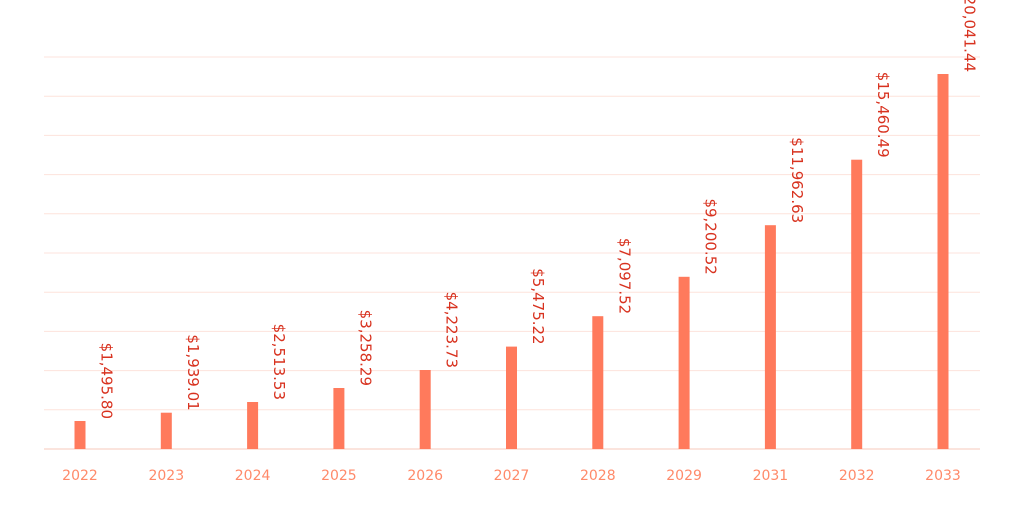 Image resolution: width=1024 pixels, height=523 pixels. Describe the element at coordinates (193, 372) in the screenshot. I see `data-label: $1,939.01` at that location.